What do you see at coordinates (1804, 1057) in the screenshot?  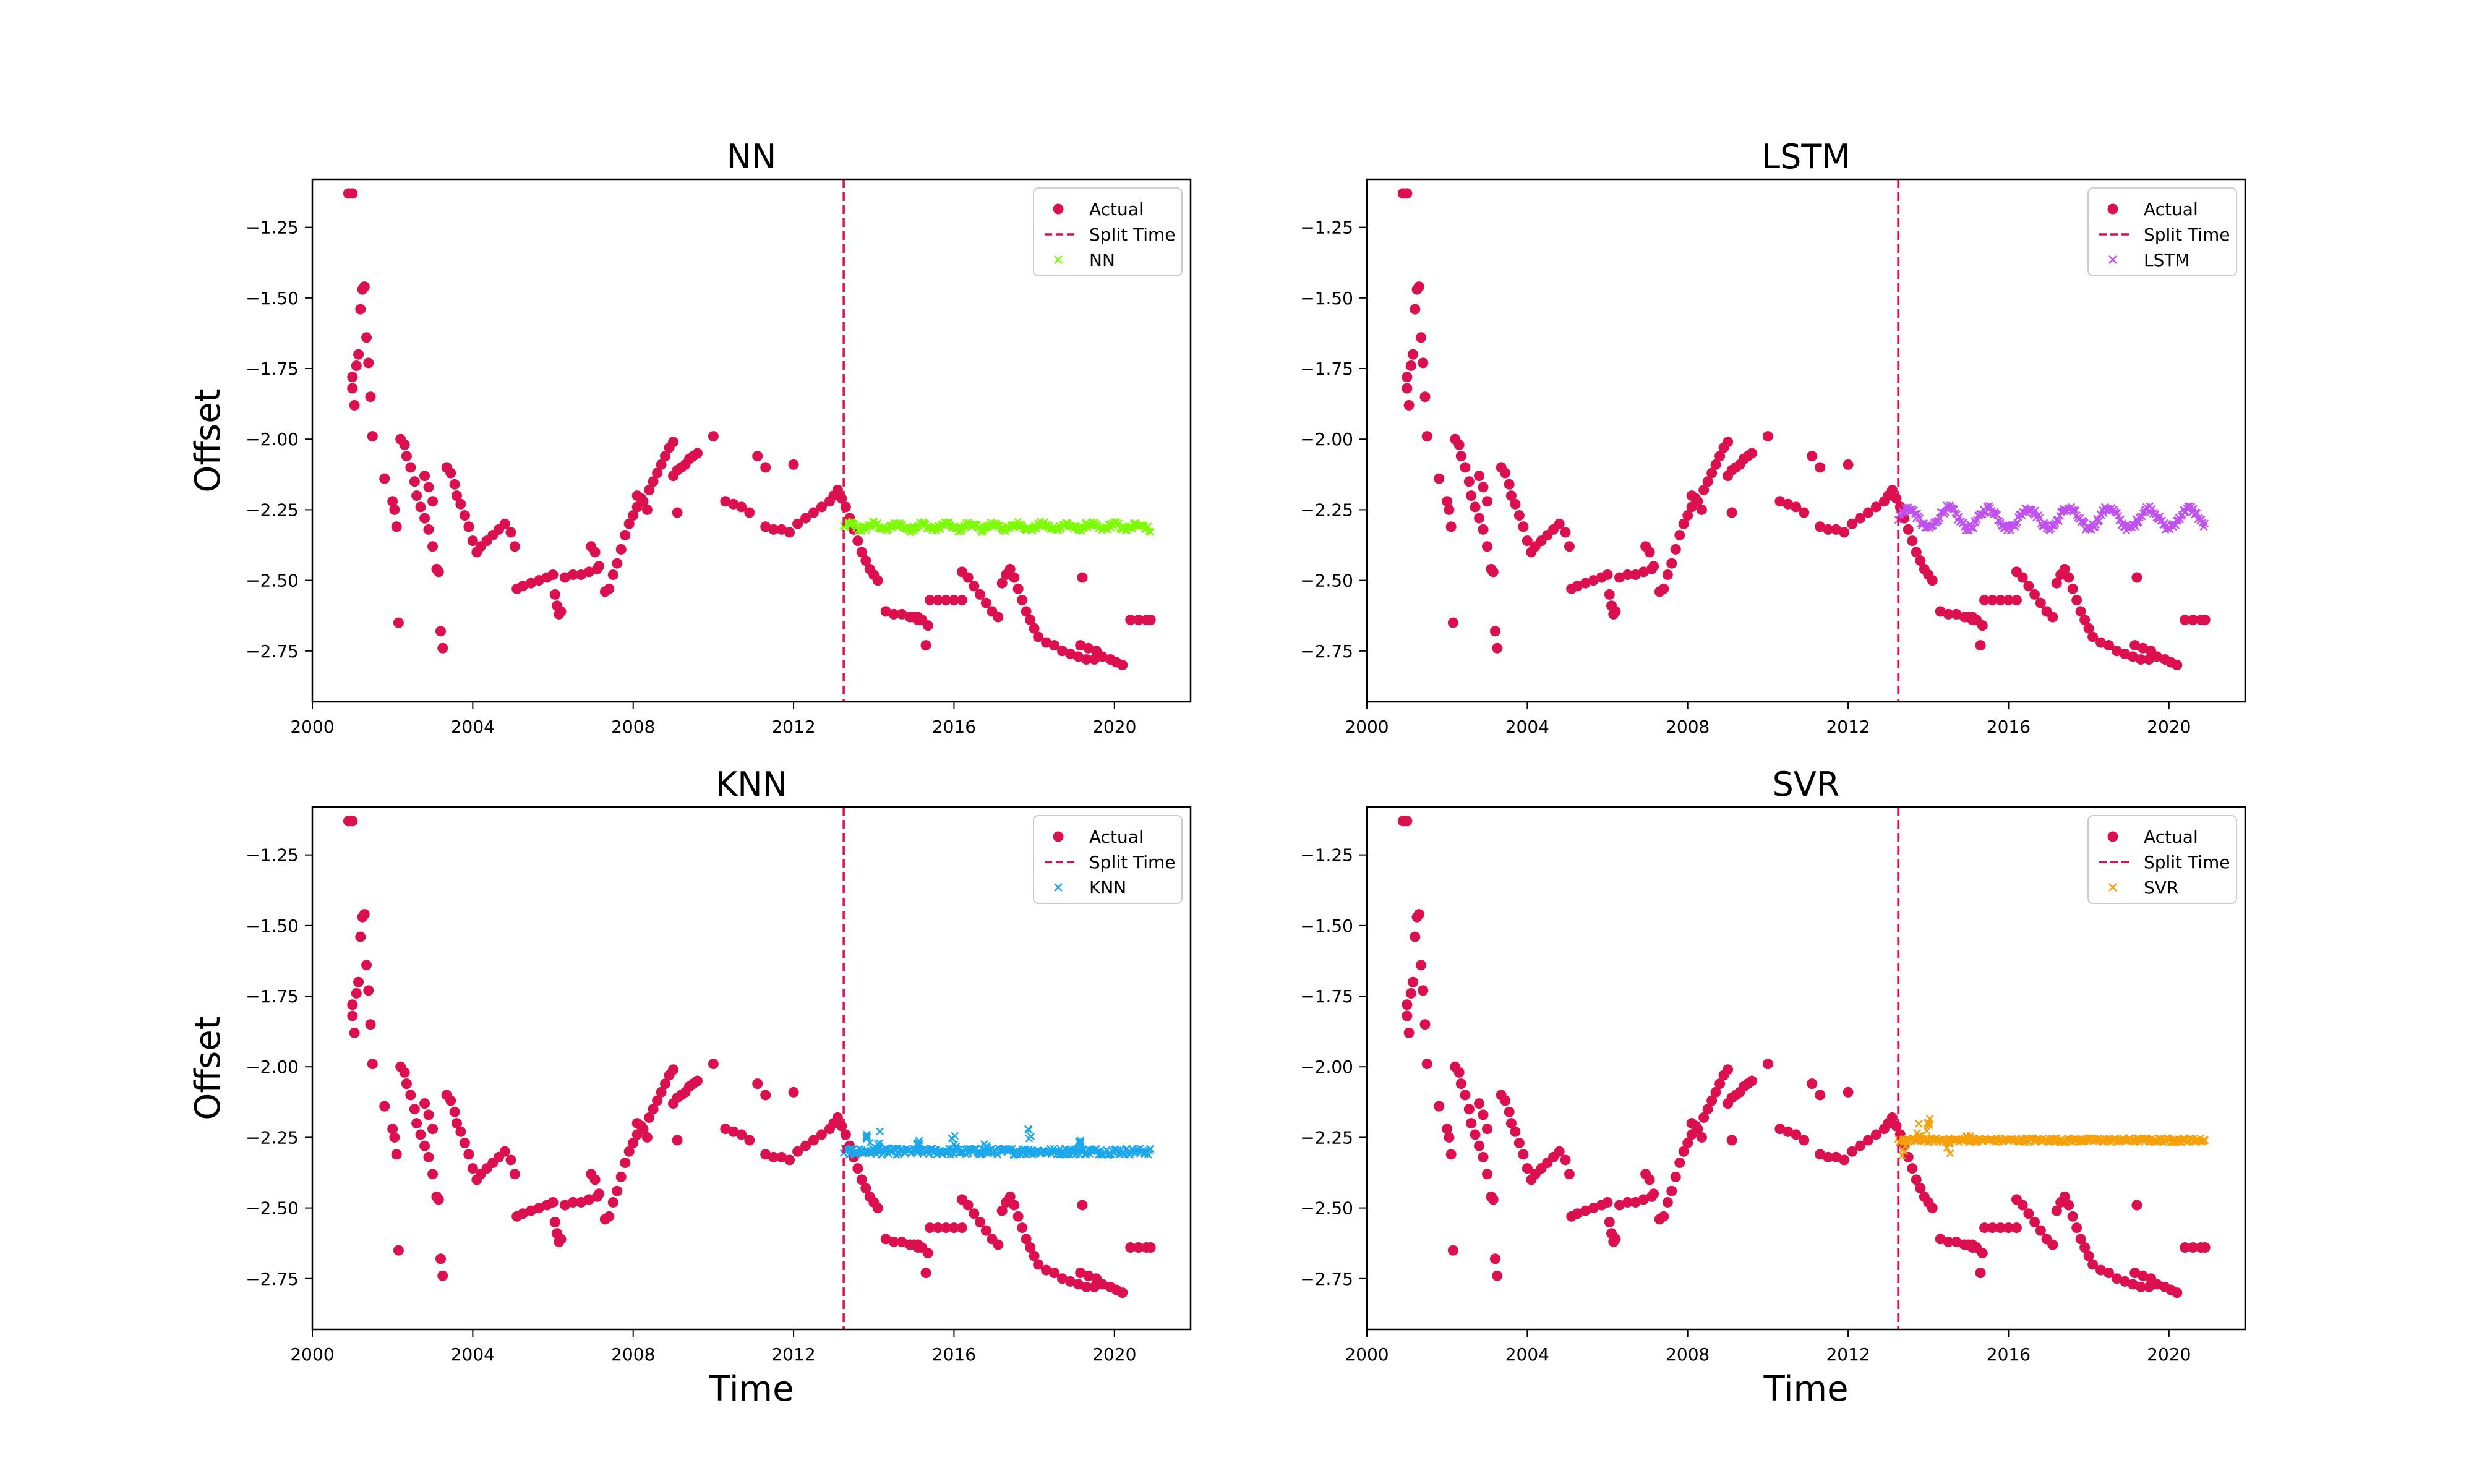 I see `plot-area` at bounding box center [1804, 1057].